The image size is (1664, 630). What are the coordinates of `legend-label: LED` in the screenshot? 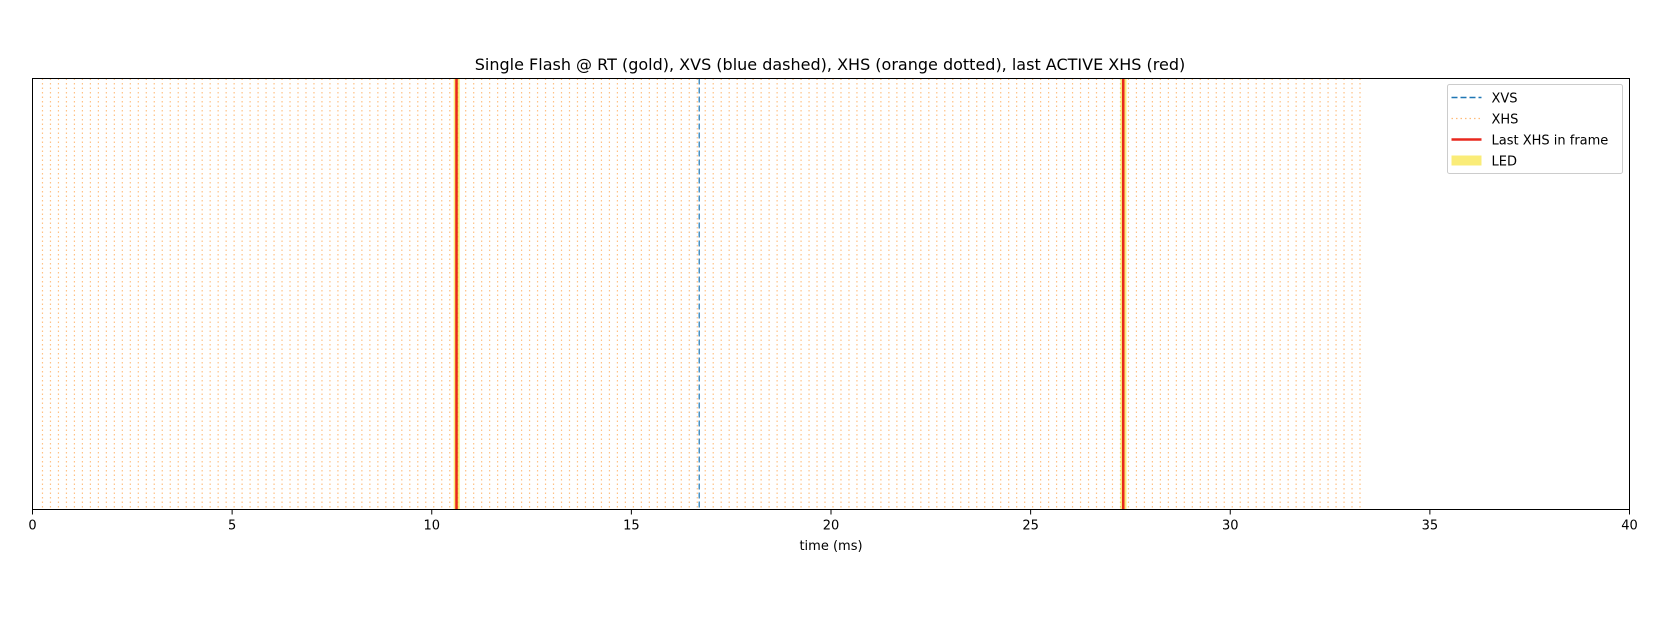 It's located at (1504, 162).